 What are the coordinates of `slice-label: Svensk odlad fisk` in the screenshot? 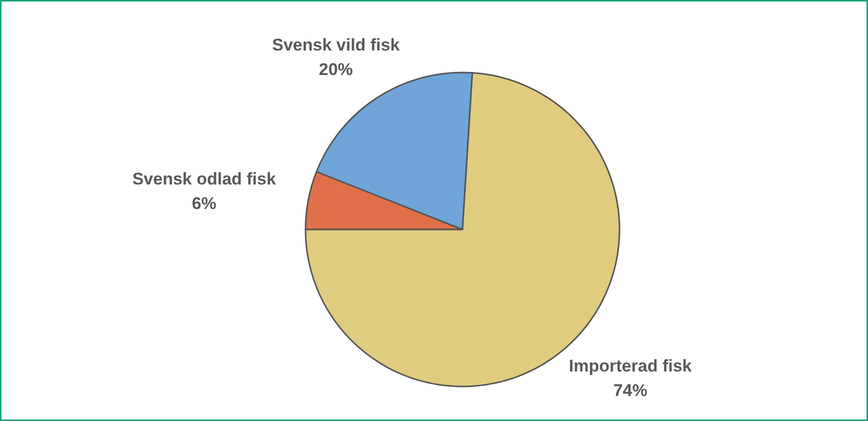 It's located at (204, 178).